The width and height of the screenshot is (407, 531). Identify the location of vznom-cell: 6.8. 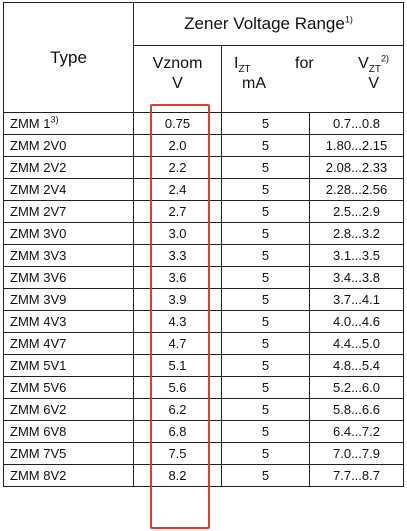
(177, 431).